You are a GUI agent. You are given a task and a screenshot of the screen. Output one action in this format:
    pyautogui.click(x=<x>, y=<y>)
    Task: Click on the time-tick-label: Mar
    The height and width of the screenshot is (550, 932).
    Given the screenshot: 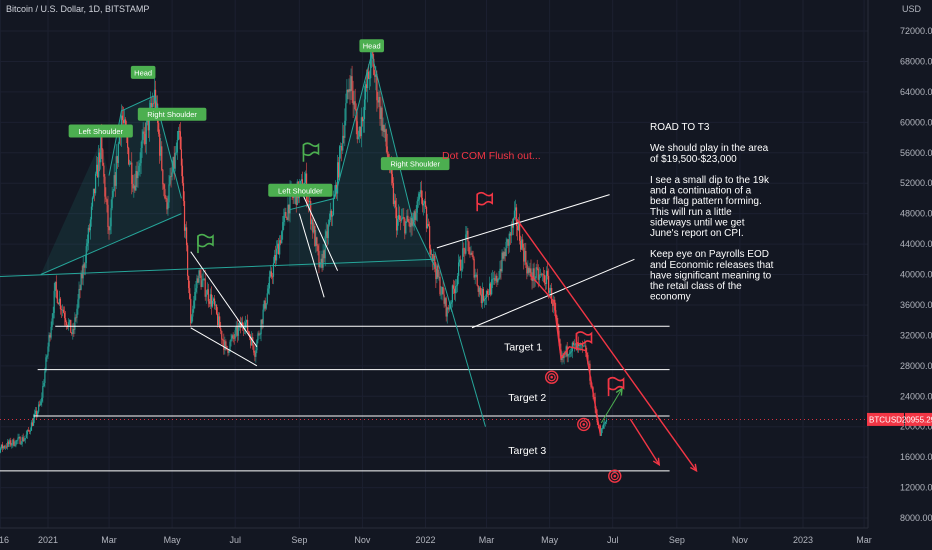 What is the action you would take?
    pyautogui.click(x=864, y=540)
    